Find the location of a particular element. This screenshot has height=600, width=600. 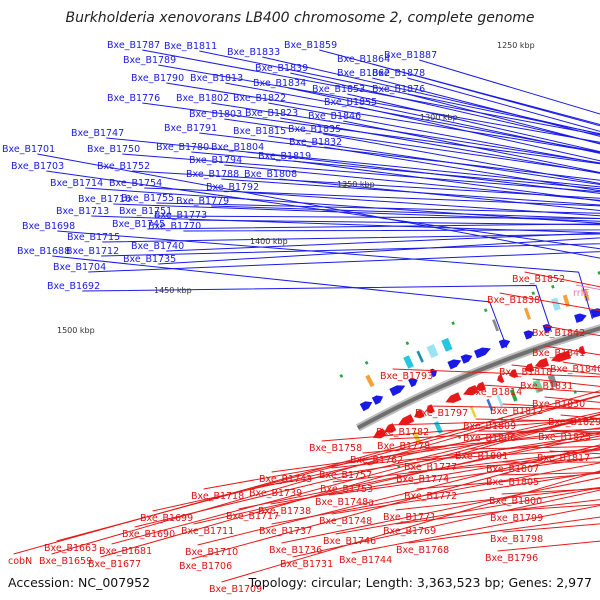

forward-gene-label: Bxe_B1688 is located at coordinates (43, 251).